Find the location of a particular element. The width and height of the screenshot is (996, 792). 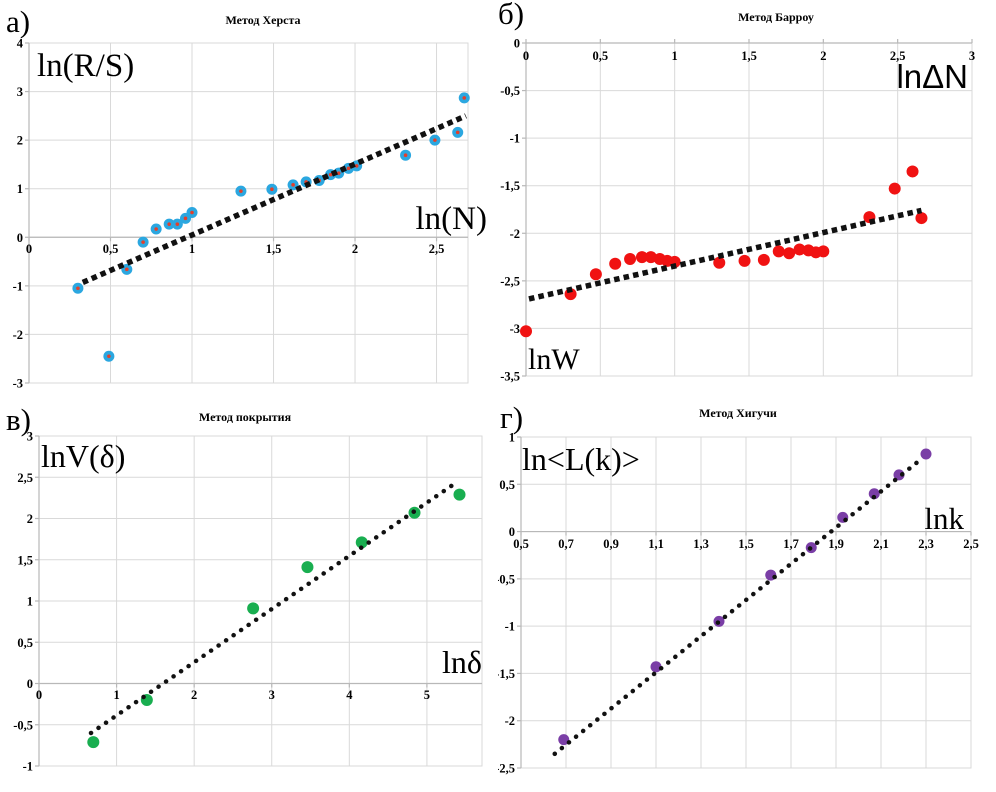

svg-text: 1,9 is located at coordinates (836, 544).